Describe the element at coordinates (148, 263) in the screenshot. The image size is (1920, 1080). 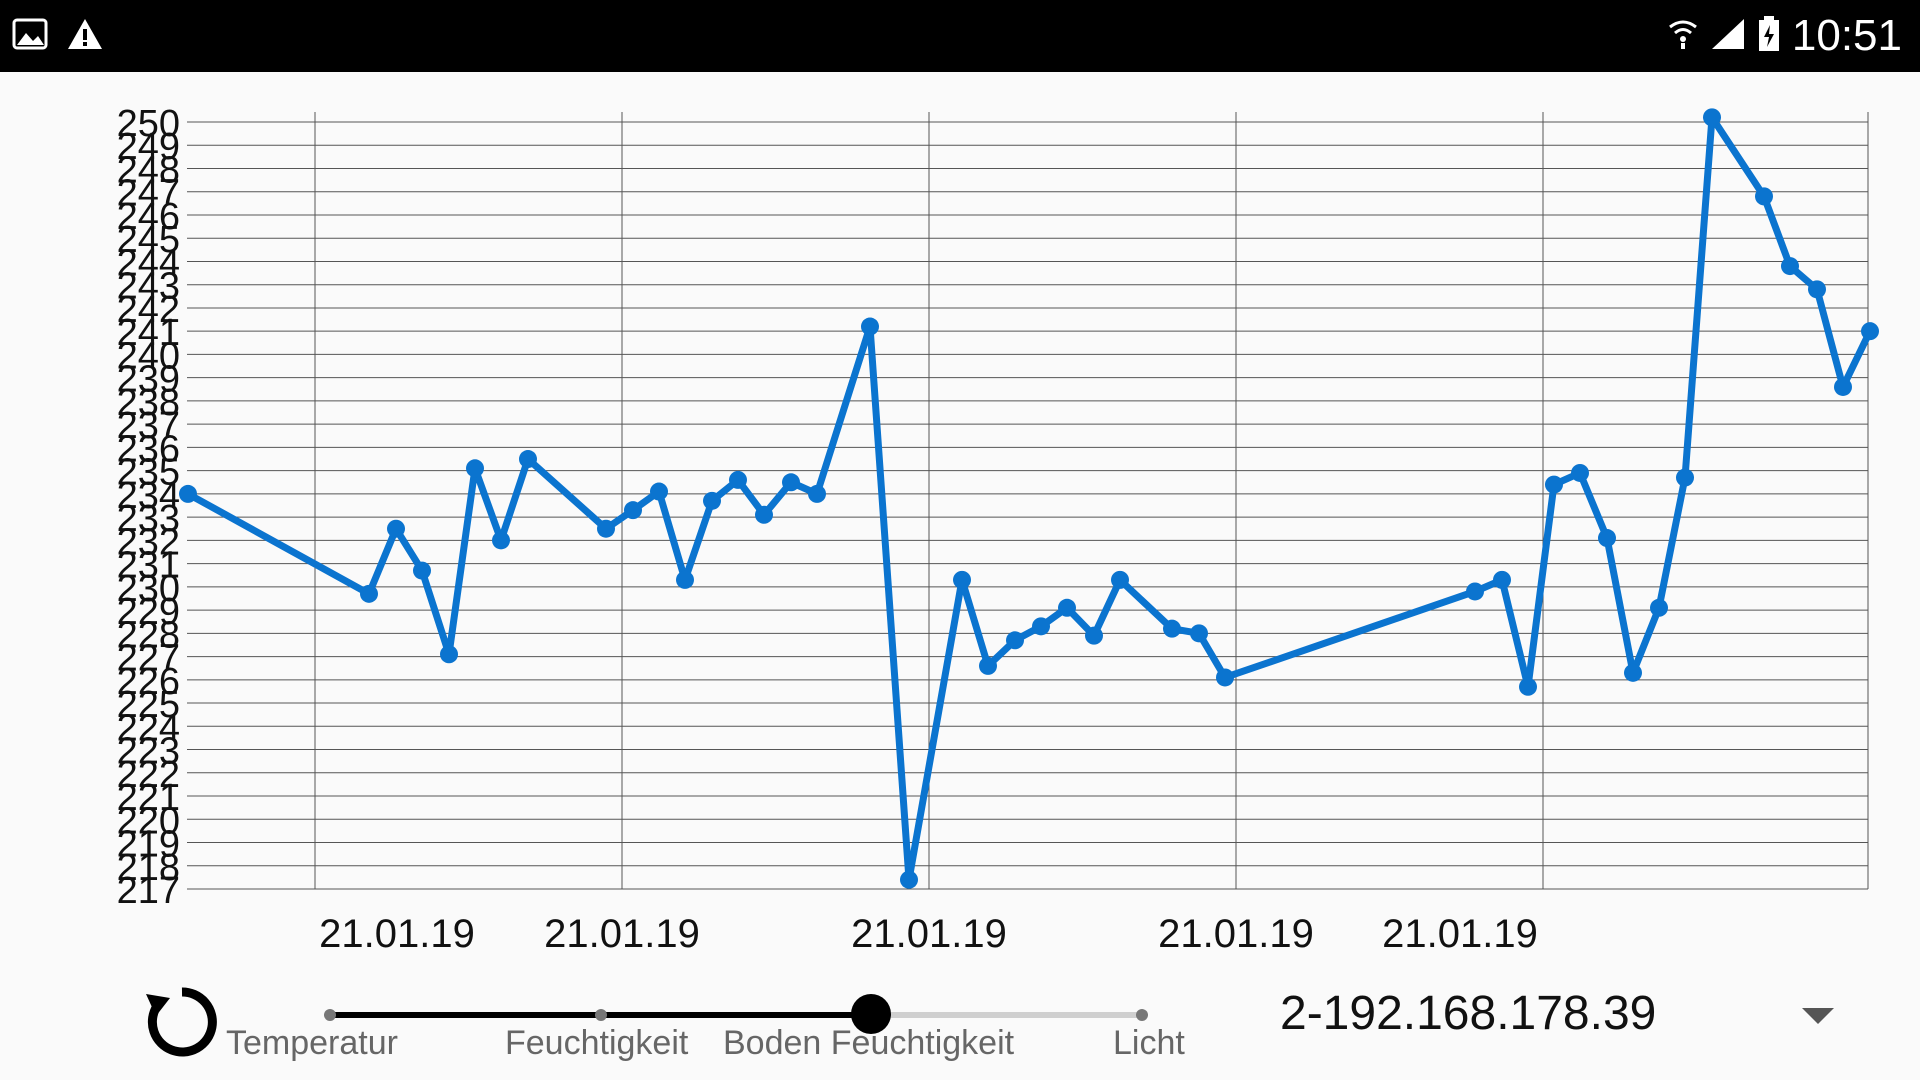
I see `y-tick-label: 244` at that location.